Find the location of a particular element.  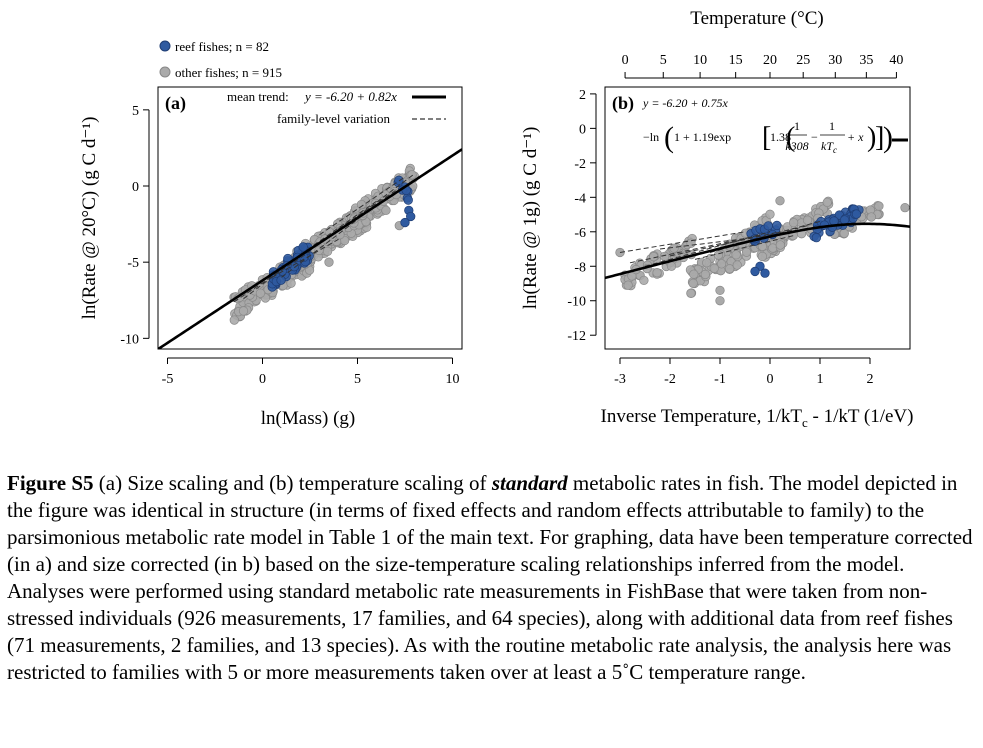

panel-b-y-tick-label: 0 is located at coordinates (582, 129).